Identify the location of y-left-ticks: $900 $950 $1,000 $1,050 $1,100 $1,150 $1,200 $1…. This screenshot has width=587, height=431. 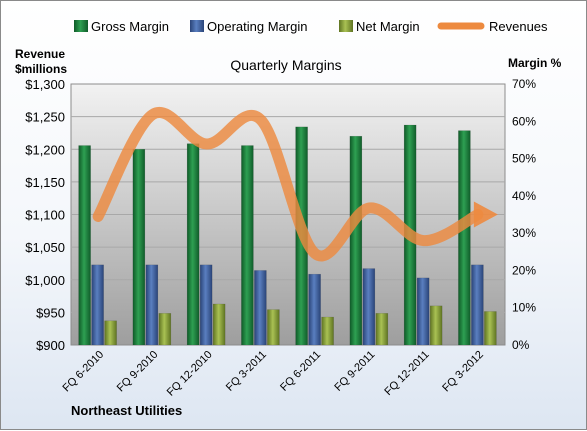
(45, 215).